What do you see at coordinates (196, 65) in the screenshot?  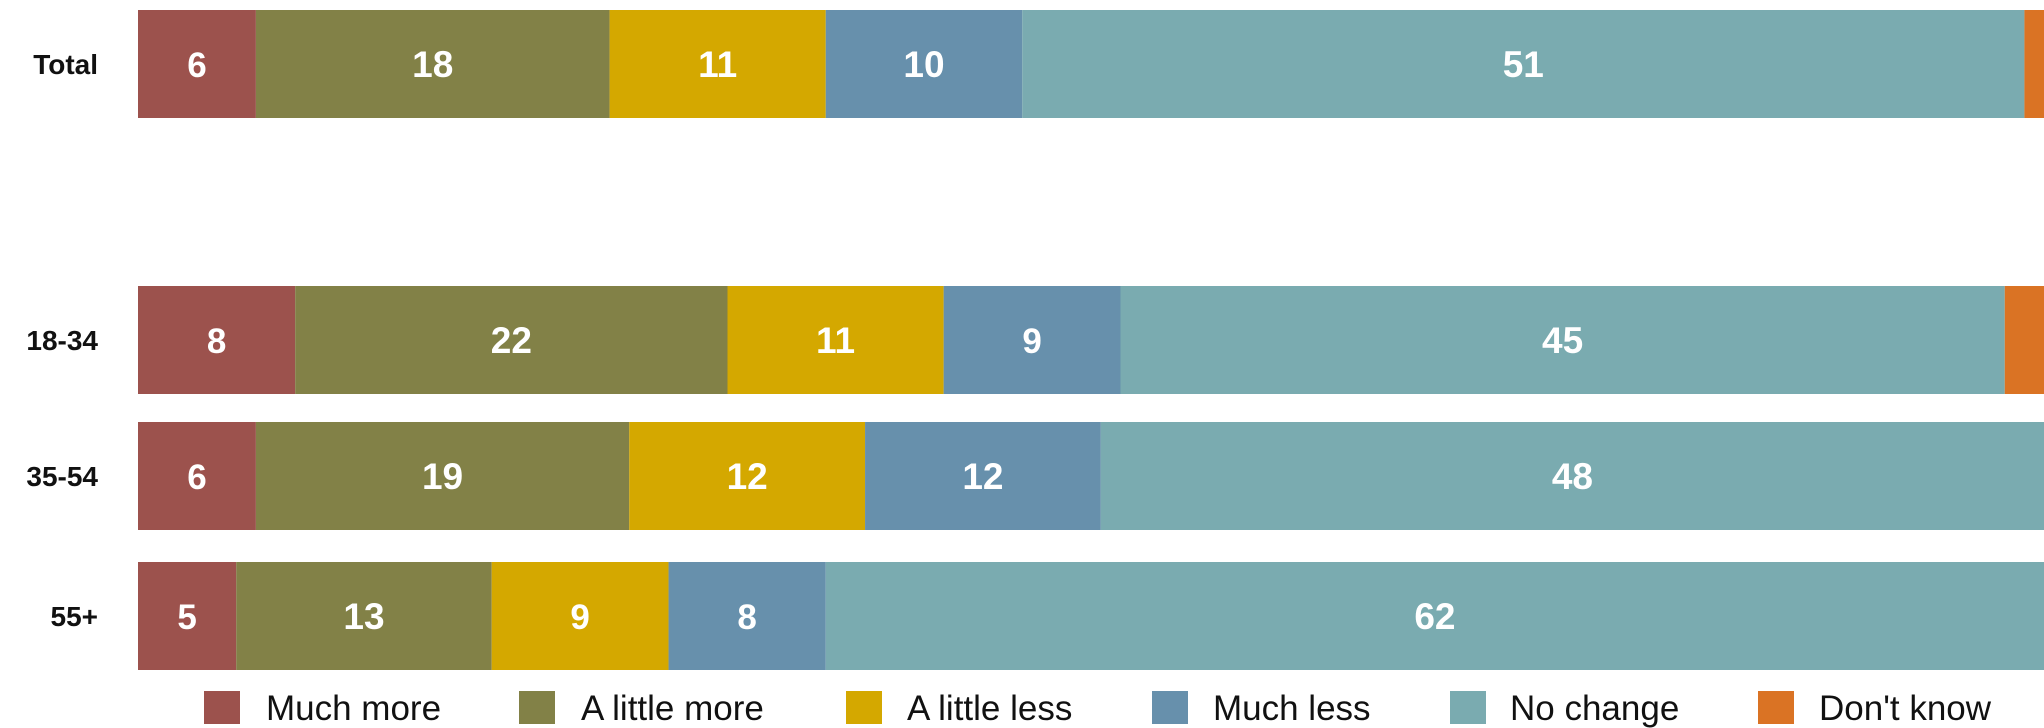 I see `row-total-much-more-value-label: 6` at bounding box center [196, 65].